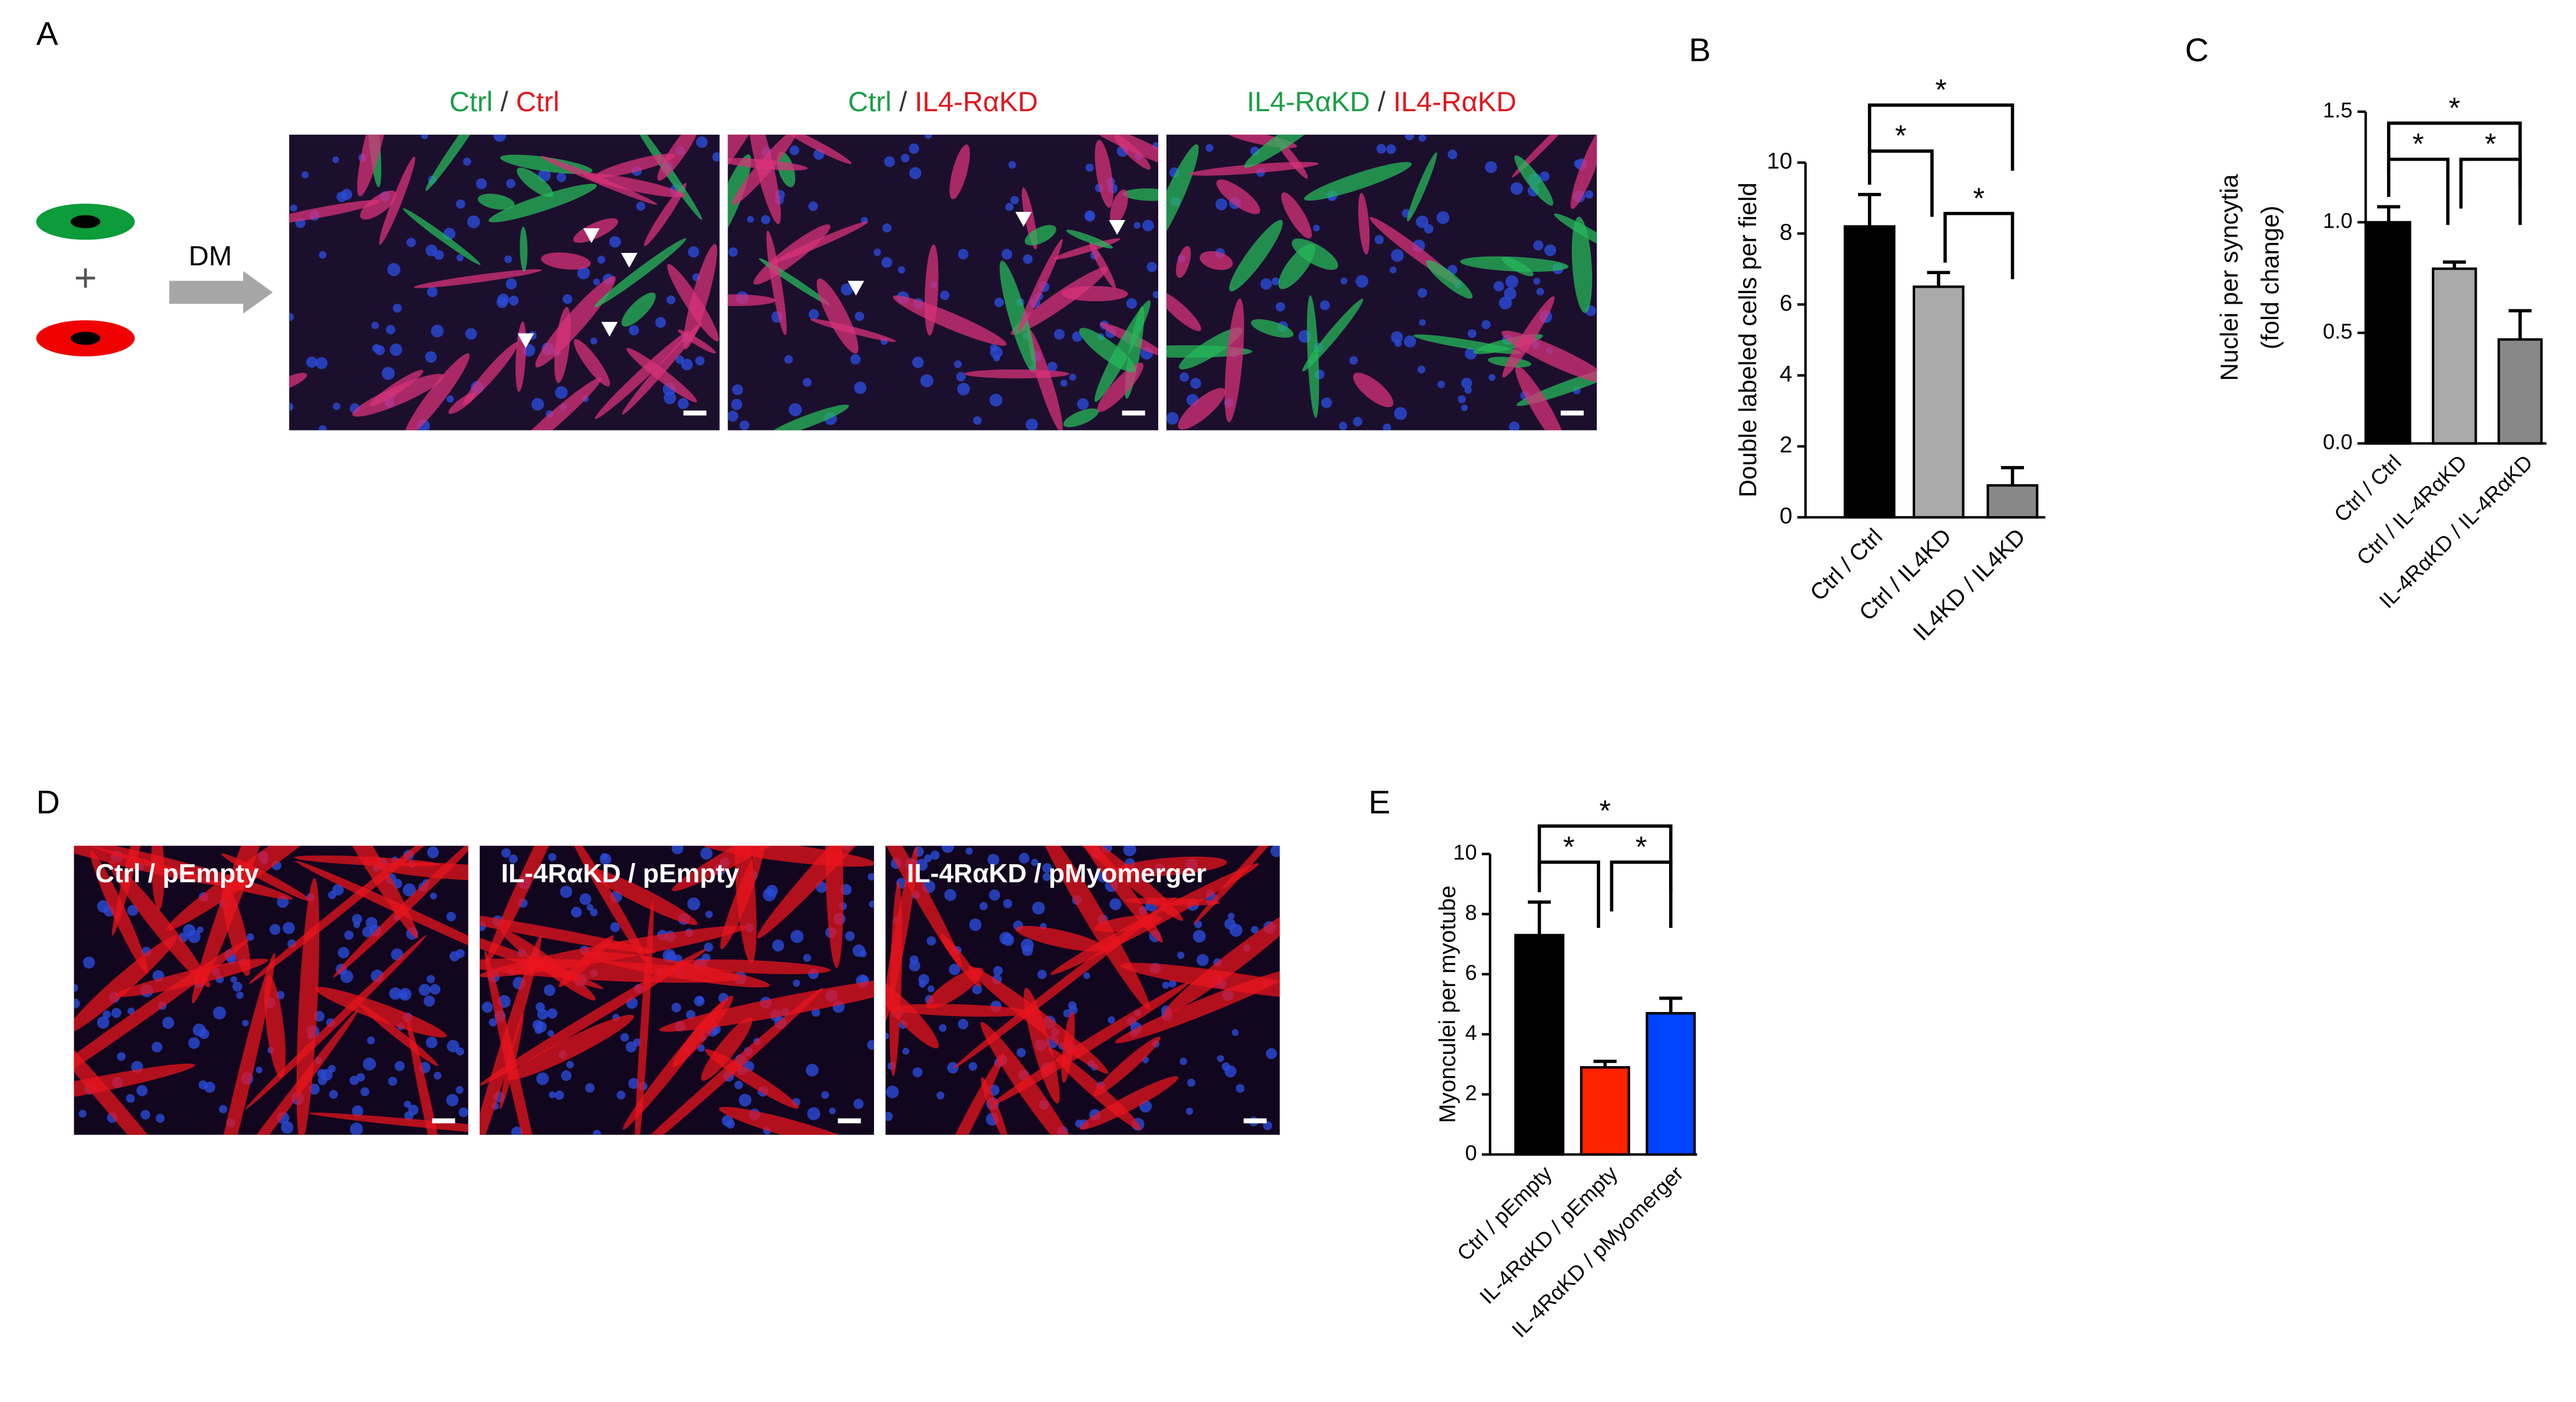  Describe the element at coordinates (1941, 137) in the screenshot. I see `significance-bracket` at that location.